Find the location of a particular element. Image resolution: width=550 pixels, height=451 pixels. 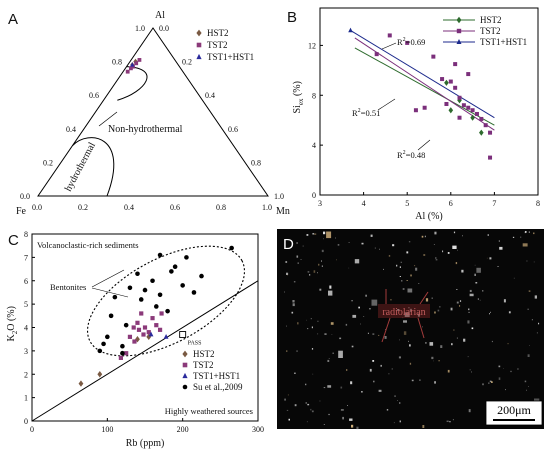

r2-label-2: R2=0.48 is located at coordinates (411, 155).